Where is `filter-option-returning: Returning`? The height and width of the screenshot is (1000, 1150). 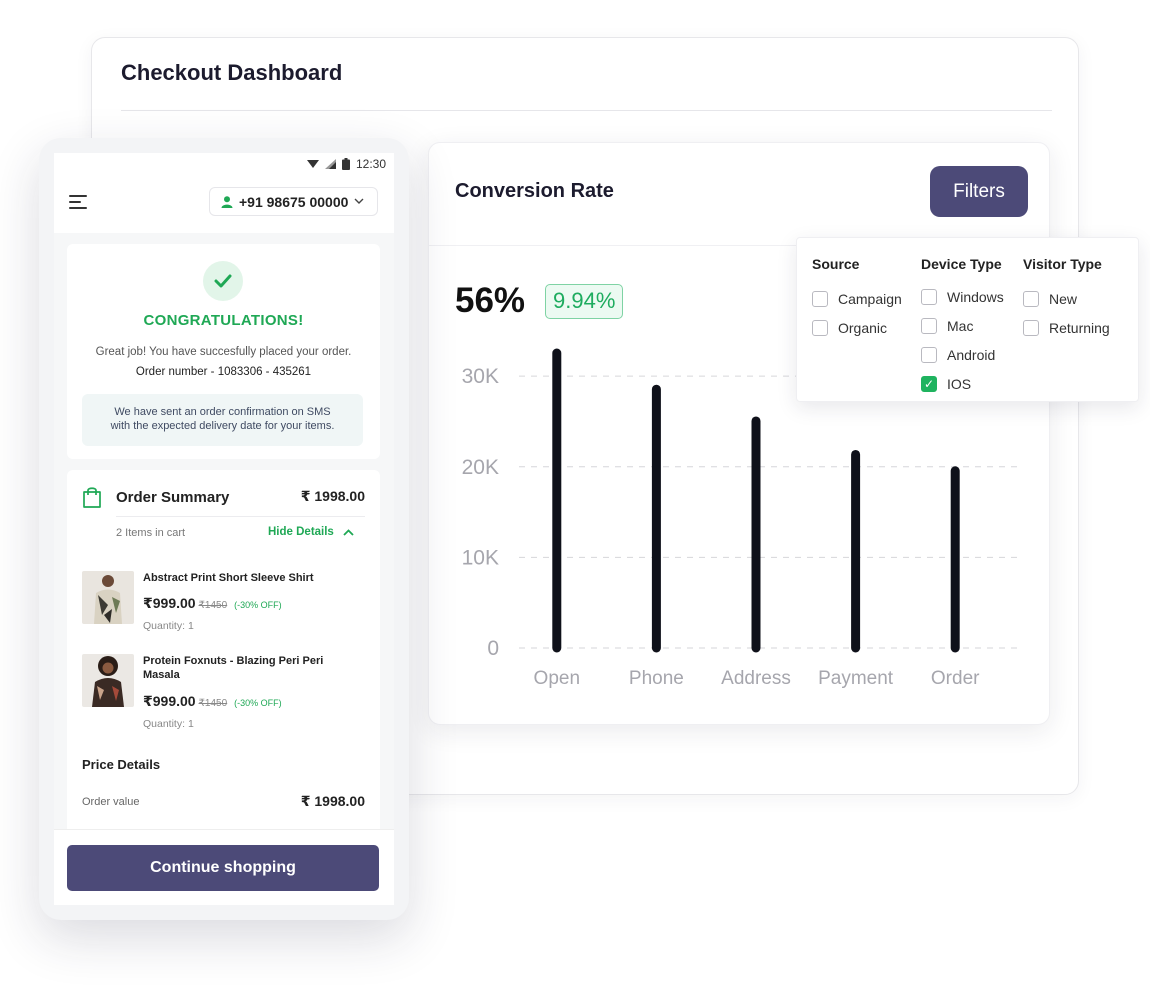
filter-option-returning: Returning is located at coordinates (1066, 327).